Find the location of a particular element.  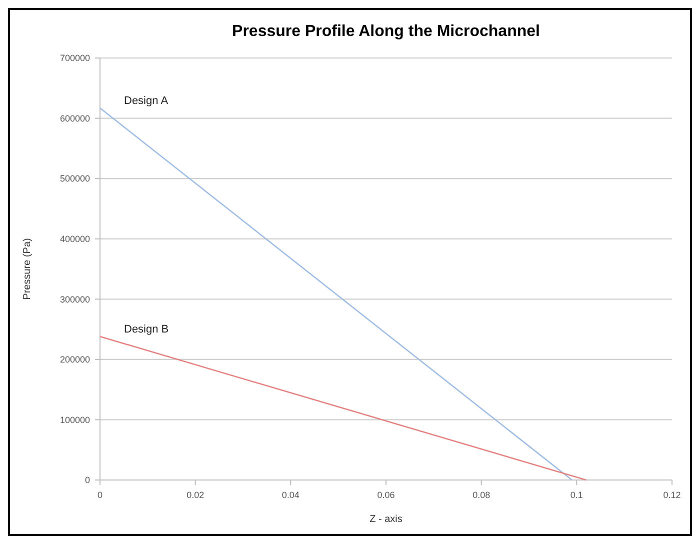

x-tick-label: 0.08 is located at coordinates (481, 495).